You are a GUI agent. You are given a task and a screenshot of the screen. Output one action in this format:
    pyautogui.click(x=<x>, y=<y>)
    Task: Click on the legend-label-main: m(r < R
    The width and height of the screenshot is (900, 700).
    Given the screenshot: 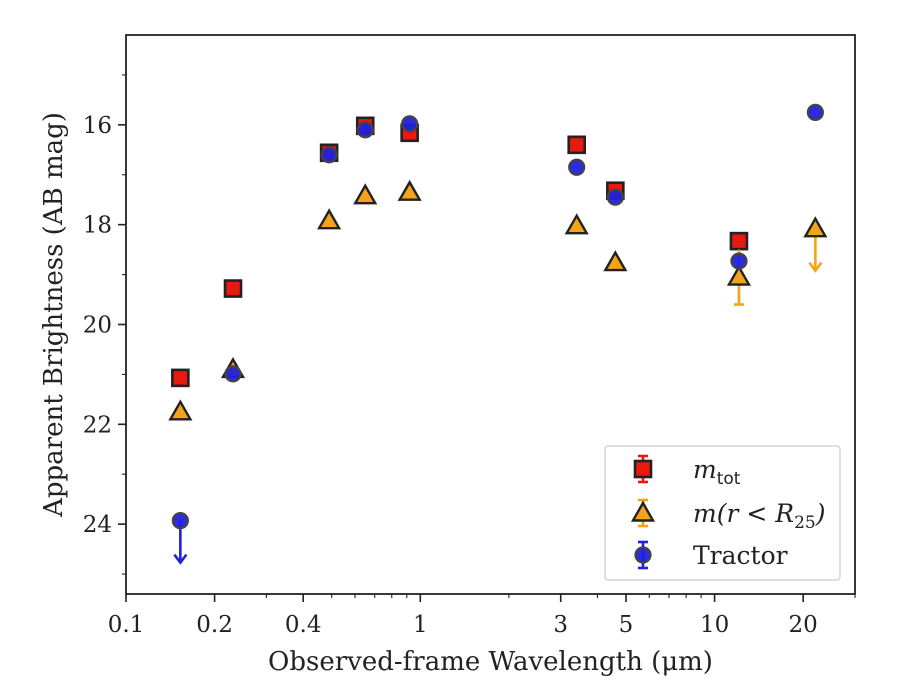 What is the action you would take?
    pyautogui.click(x=743, y=513)
    